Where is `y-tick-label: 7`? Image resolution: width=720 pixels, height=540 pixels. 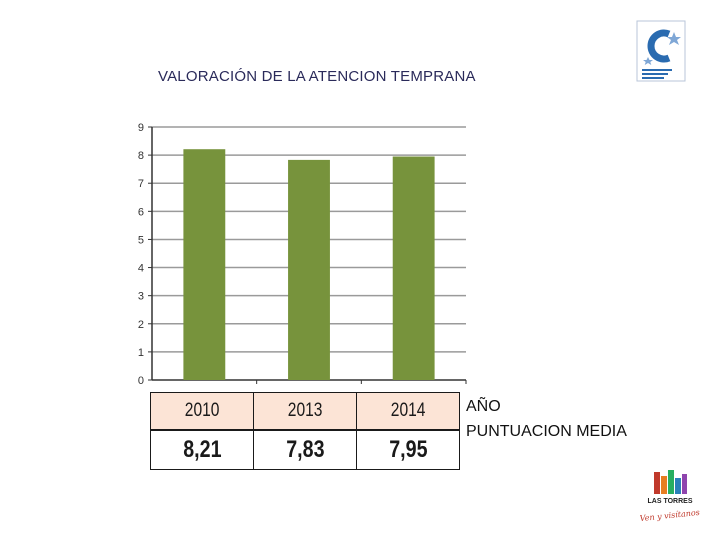
y-tick-label: 7 is located at coordinates (141, 184).